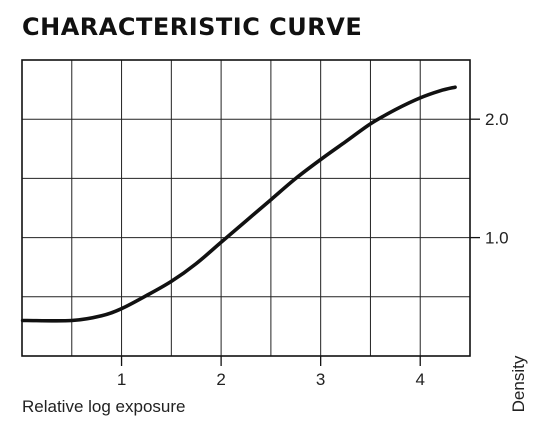 The width and height of the screenshot is (552, 432). I want to click on y-axis-label: Density, so click(518, 383).